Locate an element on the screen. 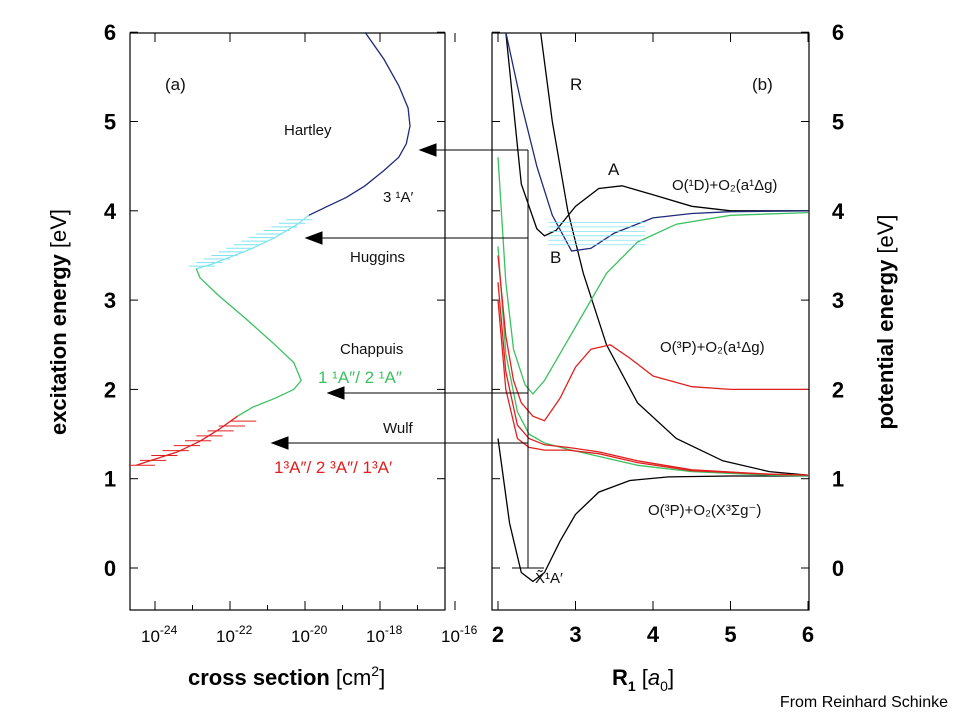 This screenshot has width=960, height=720. x-title-a: cross section [cm2] is located at coordinates (286, 676).